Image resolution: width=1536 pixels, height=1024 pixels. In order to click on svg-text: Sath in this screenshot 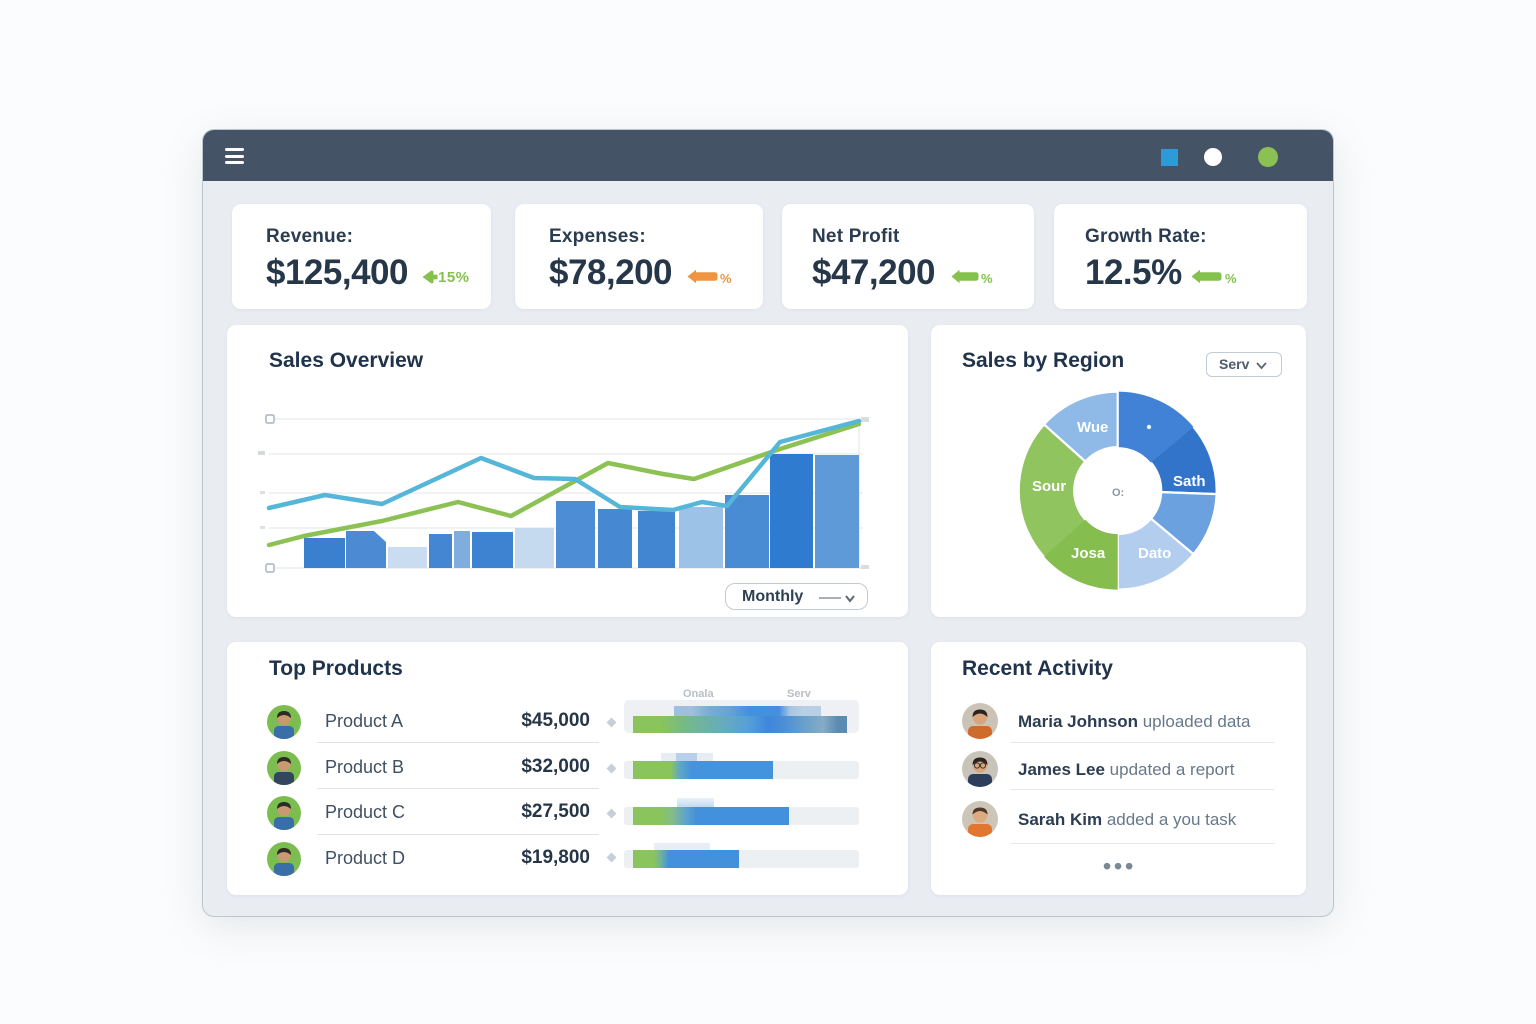, I will do `click(1189, 481)`.